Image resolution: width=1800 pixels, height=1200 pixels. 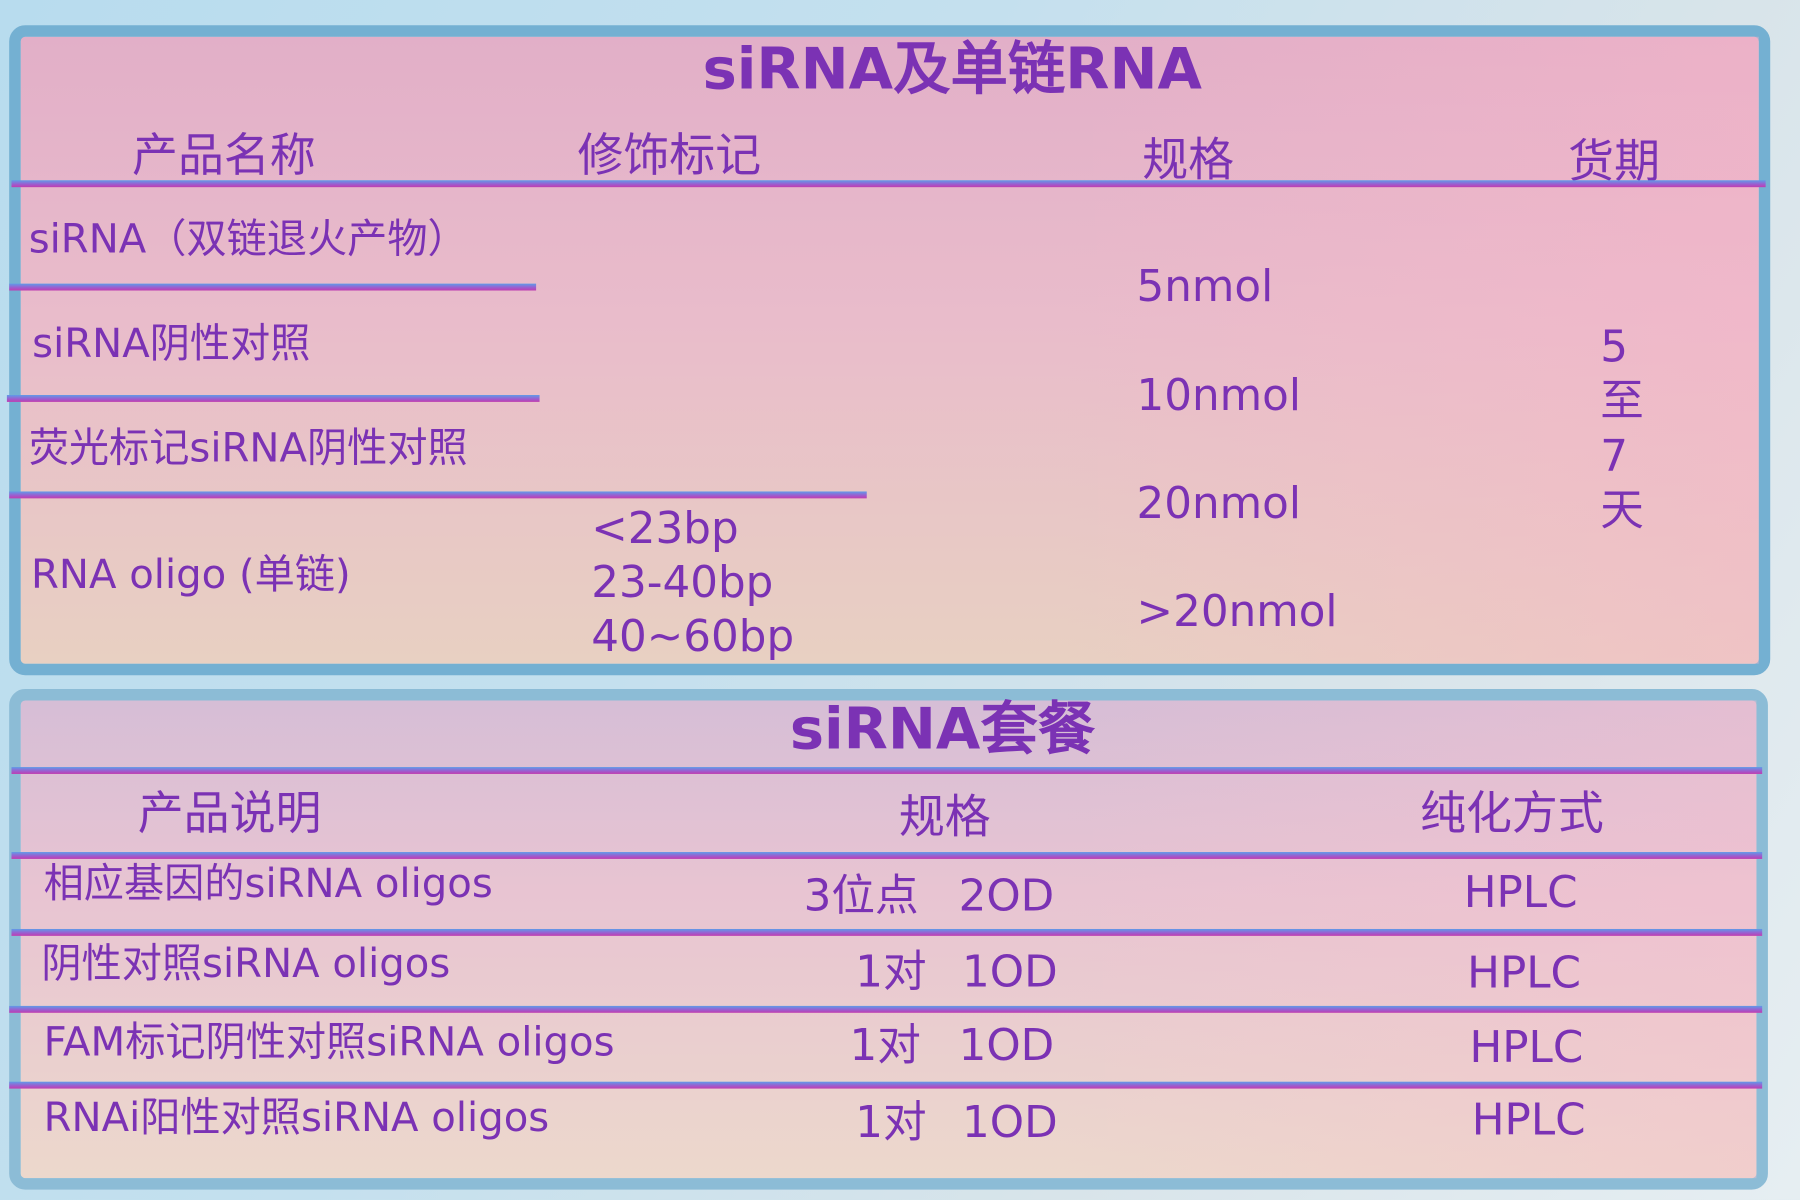 I want to click on package-name: RNAi阳性对照siRNA oligos, so click(x=296, y=1118).